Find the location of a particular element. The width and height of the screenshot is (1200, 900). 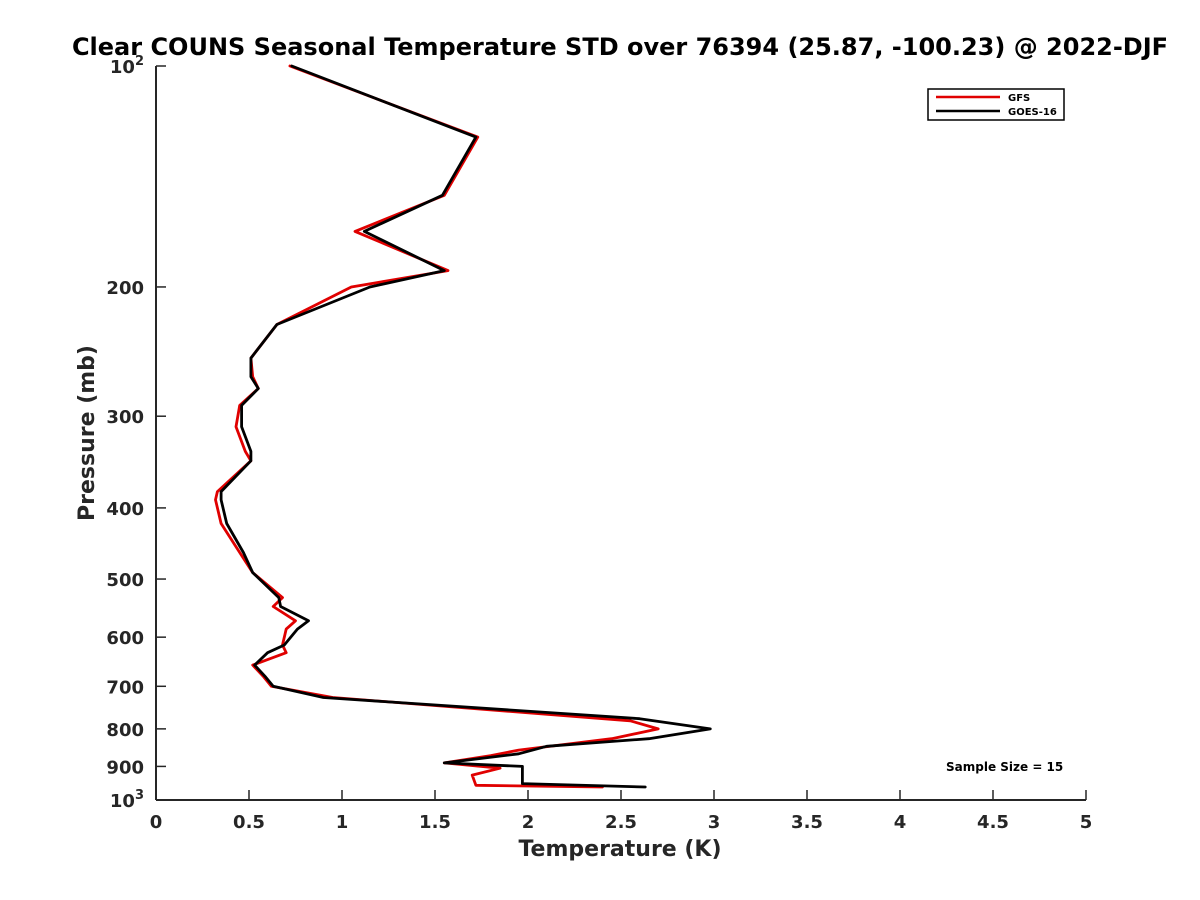

x-tick-label: 0 is located at coordinates (156, 822).